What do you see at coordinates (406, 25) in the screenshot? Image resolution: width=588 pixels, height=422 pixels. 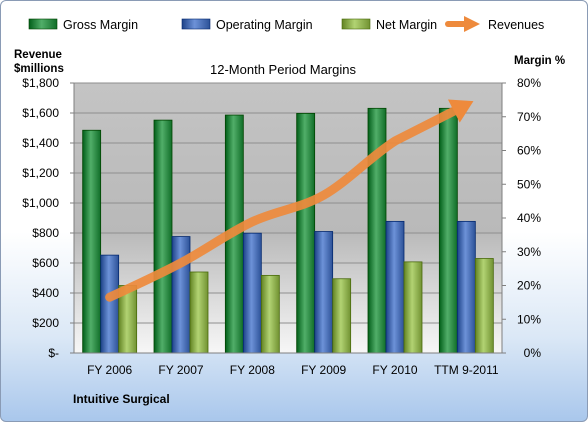 I see `legend-label-net-margin: Net Margin` at bounding box center [406, 25].